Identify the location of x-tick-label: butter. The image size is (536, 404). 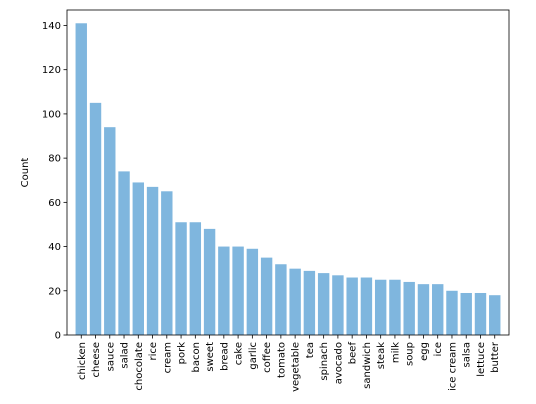
(495, 357).